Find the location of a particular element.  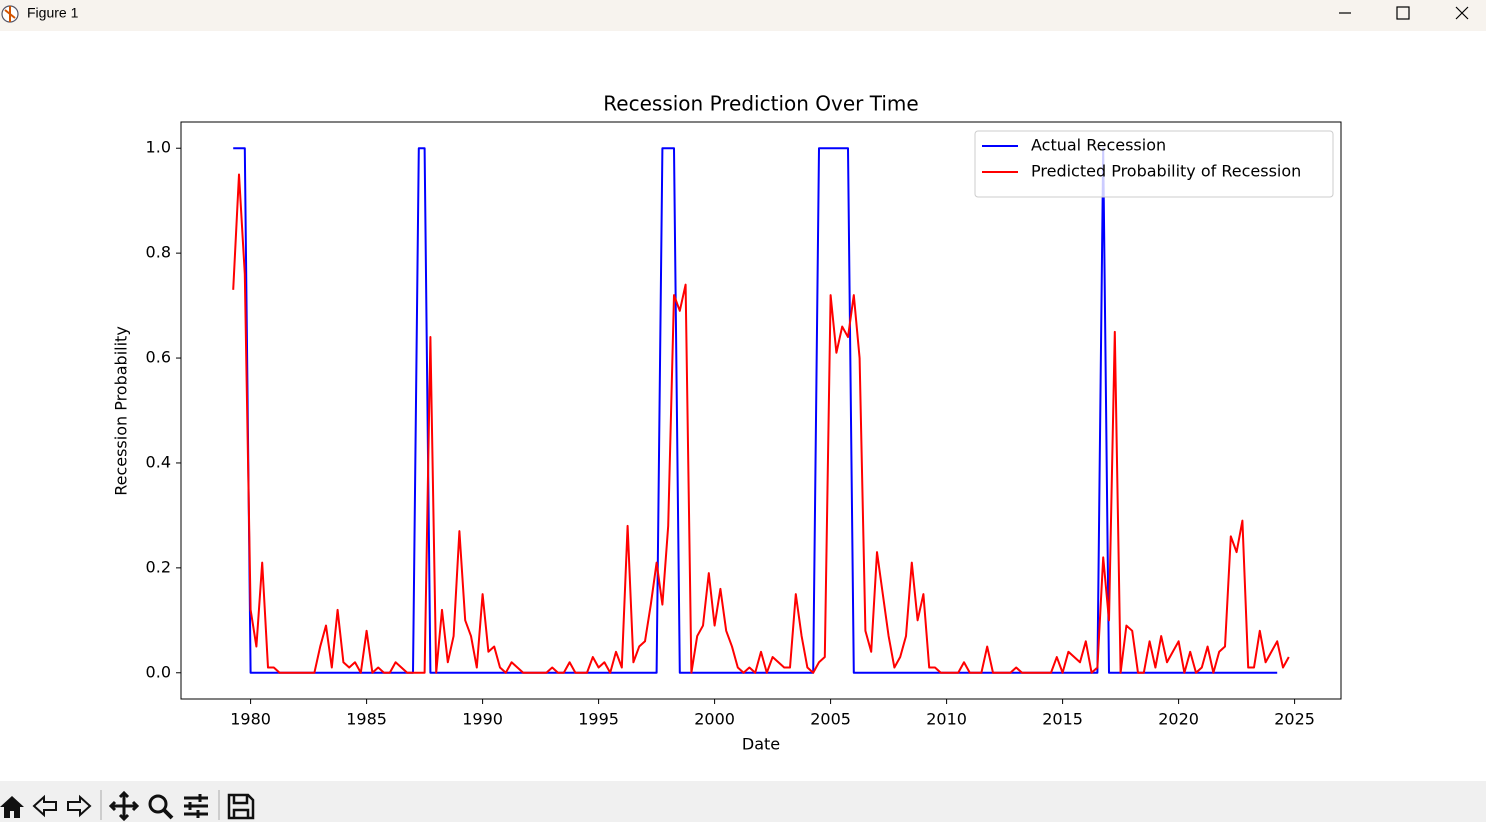

y-tick-label: 1.0 is located at coordinates (158, 147).